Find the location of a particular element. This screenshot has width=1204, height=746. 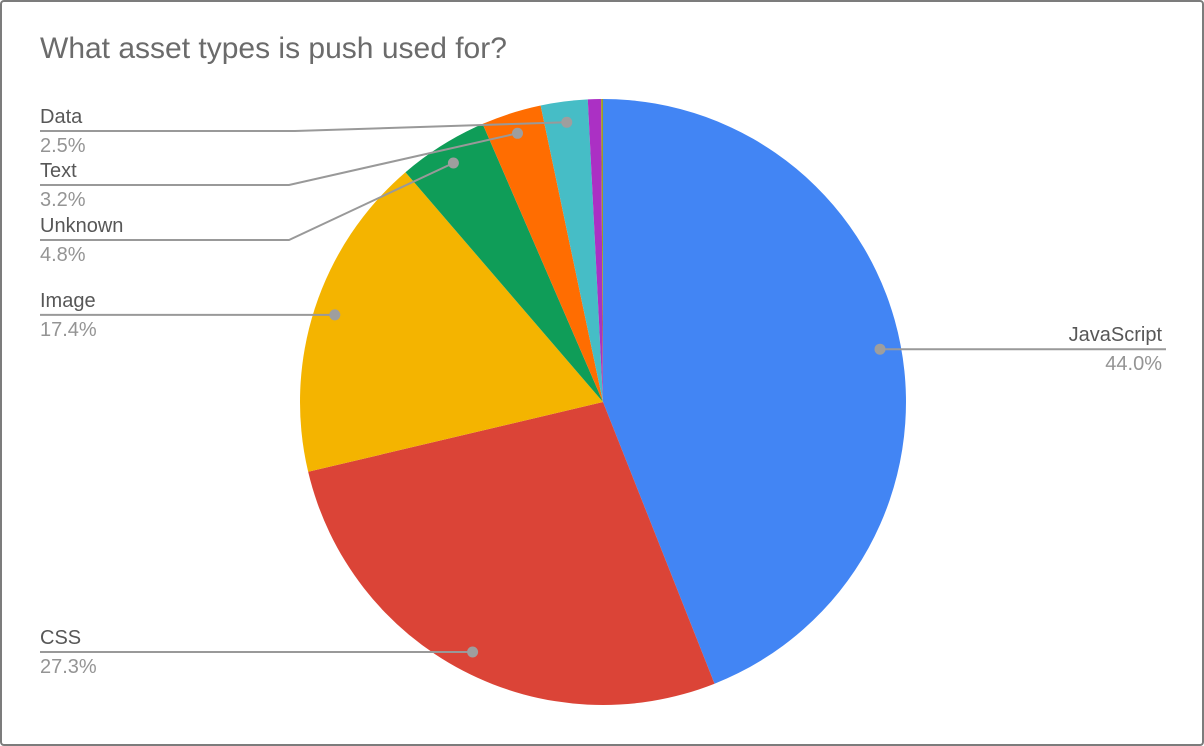

slice-percent: 4.8% is located at coordinates (63, 255).